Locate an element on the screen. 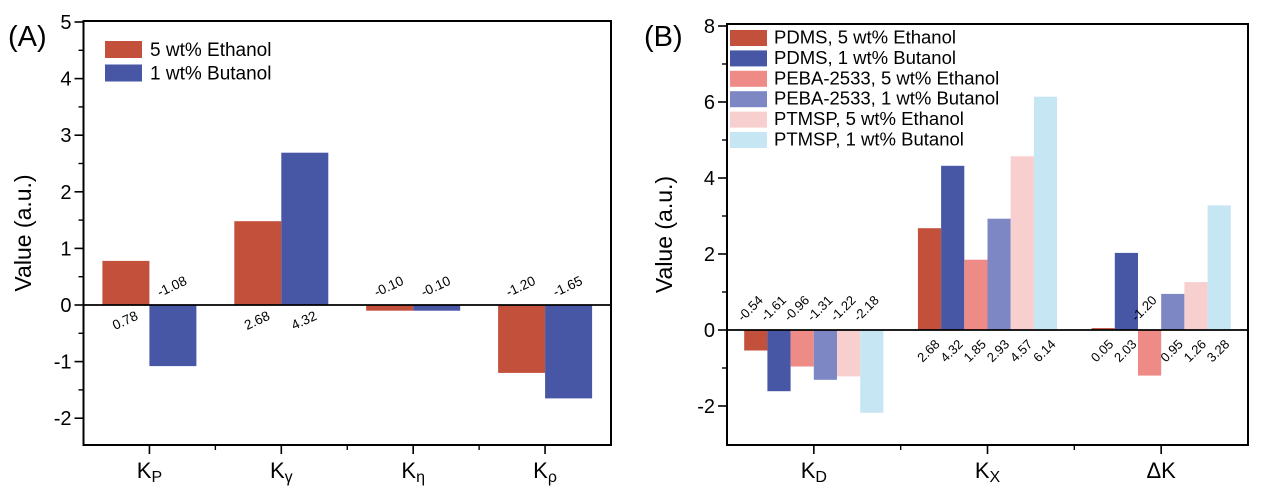 This screenshot has width=1266, height=498. value-label-B-s3-c1: 2.93 is located at coordinates (998, 351).